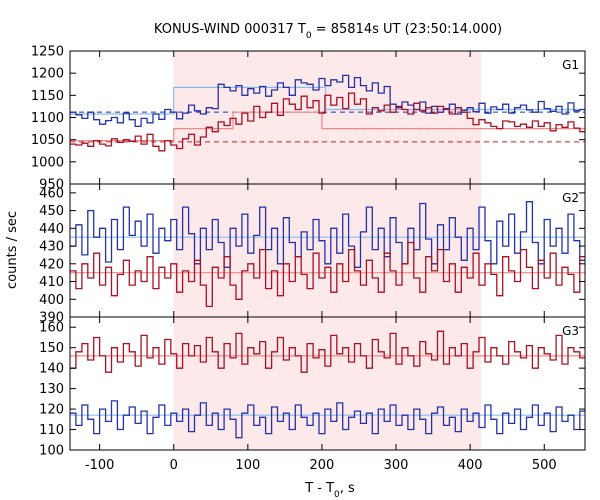 This screenshot has width=600, height=500. Describe the element at coordinates (51, 369) in the screenshot. I see `y-tick-label: 140` at that location.